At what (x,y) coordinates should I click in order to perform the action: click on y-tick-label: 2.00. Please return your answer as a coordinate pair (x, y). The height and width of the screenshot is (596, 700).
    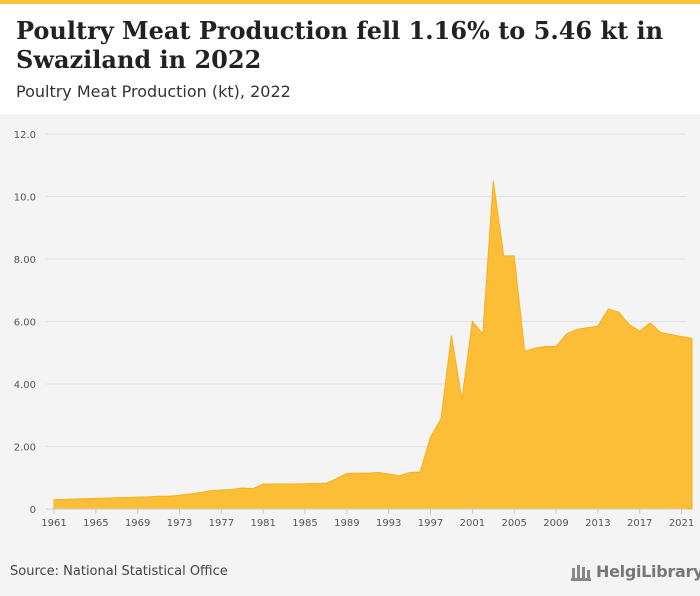
    Looking at the image, I should click on (25, 448).